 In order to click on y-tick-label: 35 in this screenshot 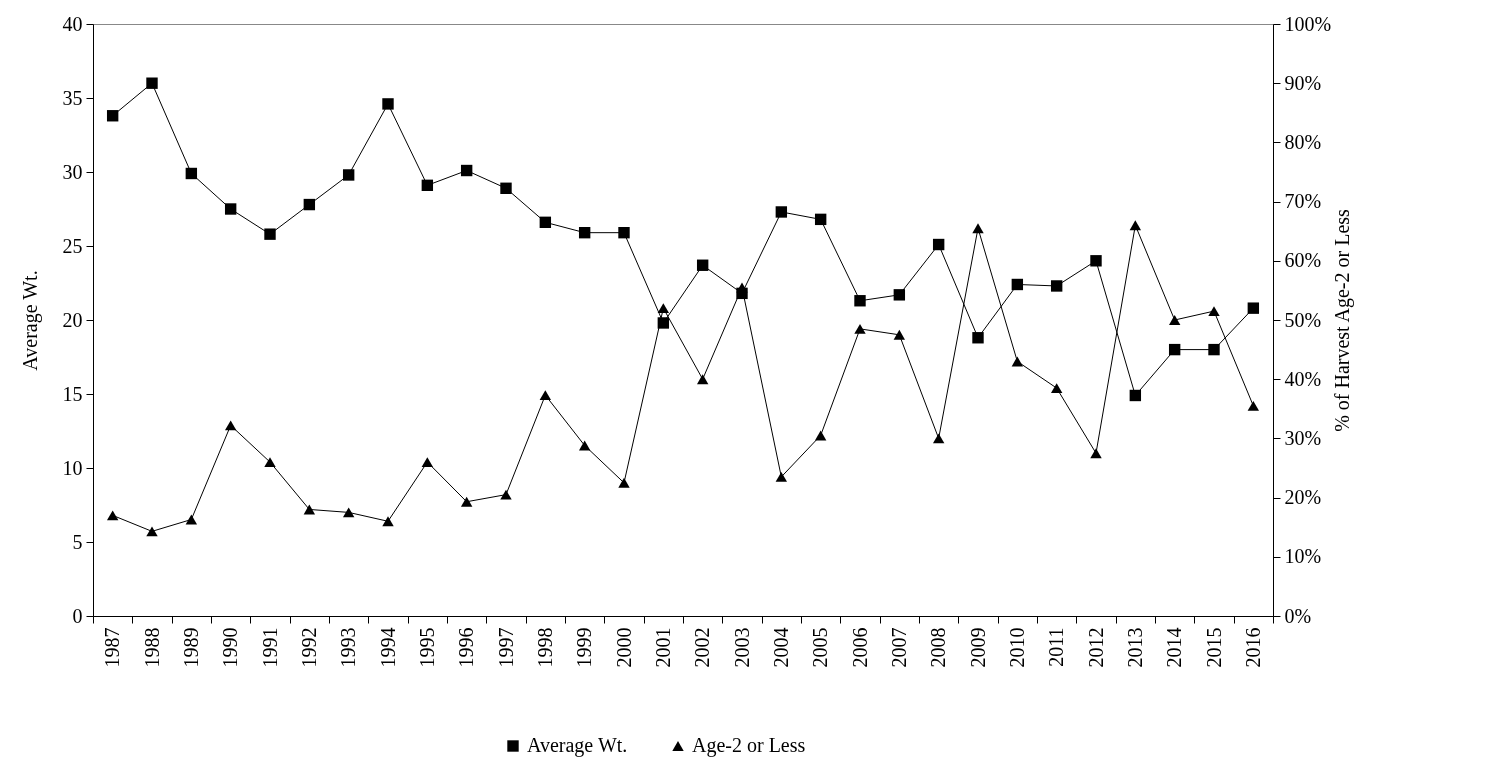, I will do `click(72, 97)`.